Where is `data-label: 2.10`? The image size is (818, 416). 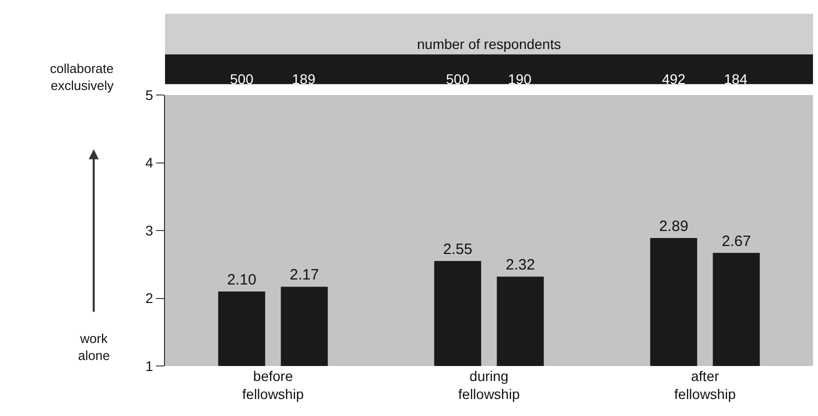 data-label: 2.10 is located at coordinates (241, 279).